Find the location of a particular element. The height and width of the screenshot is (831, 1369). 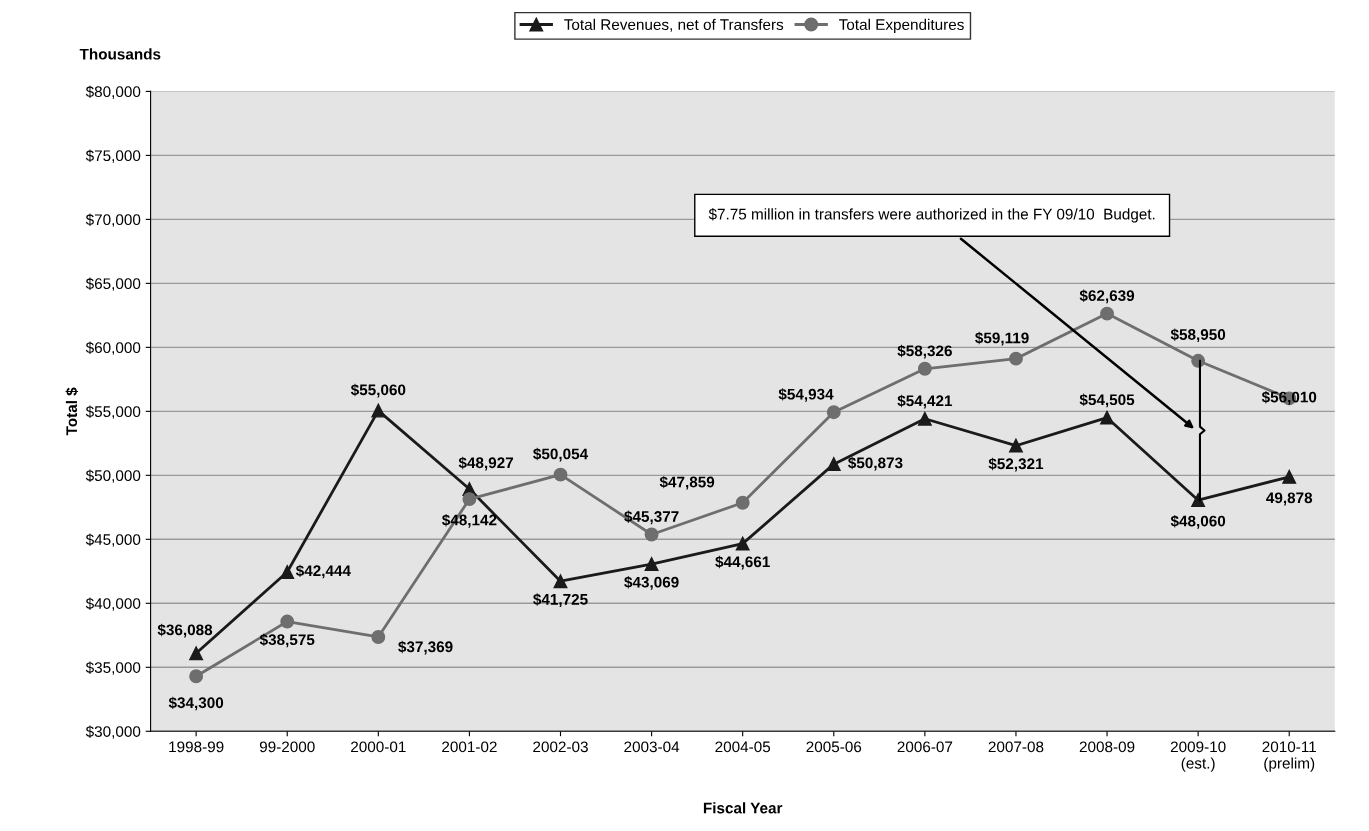

x-tick-label: 2005-06 is located at coordinates (834, 747).